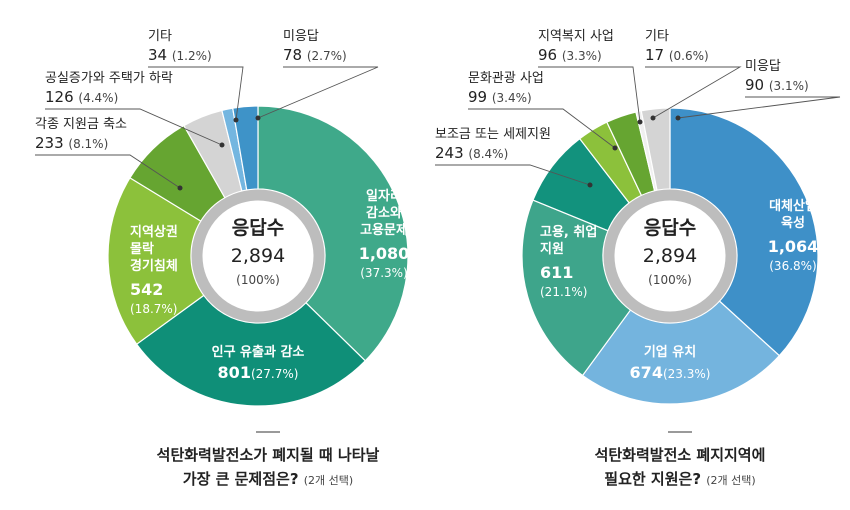 The width and height of the screenshot is (850, 510). I want to click on chart-title-main: 가장 큰 문제점은?, so click(243, 479).